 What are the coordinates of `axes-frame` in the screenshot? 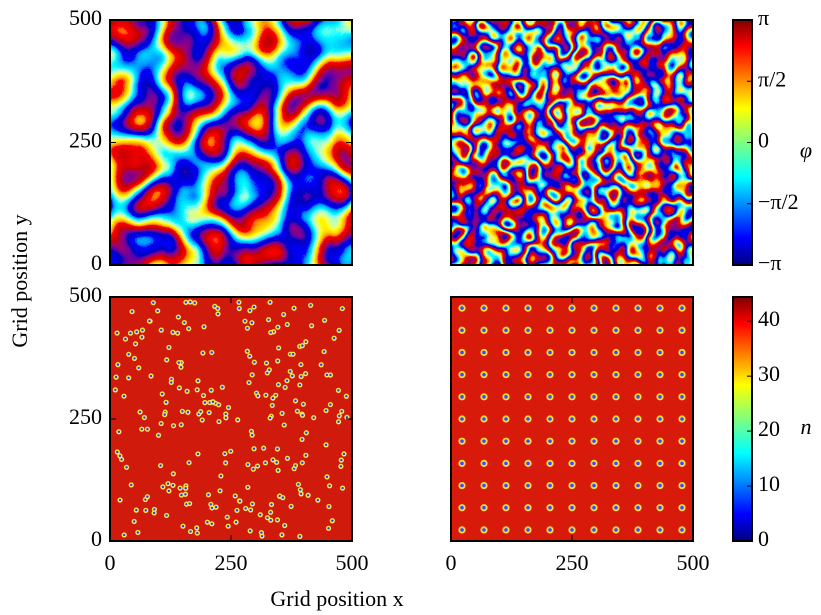 It's located at (572, 142).